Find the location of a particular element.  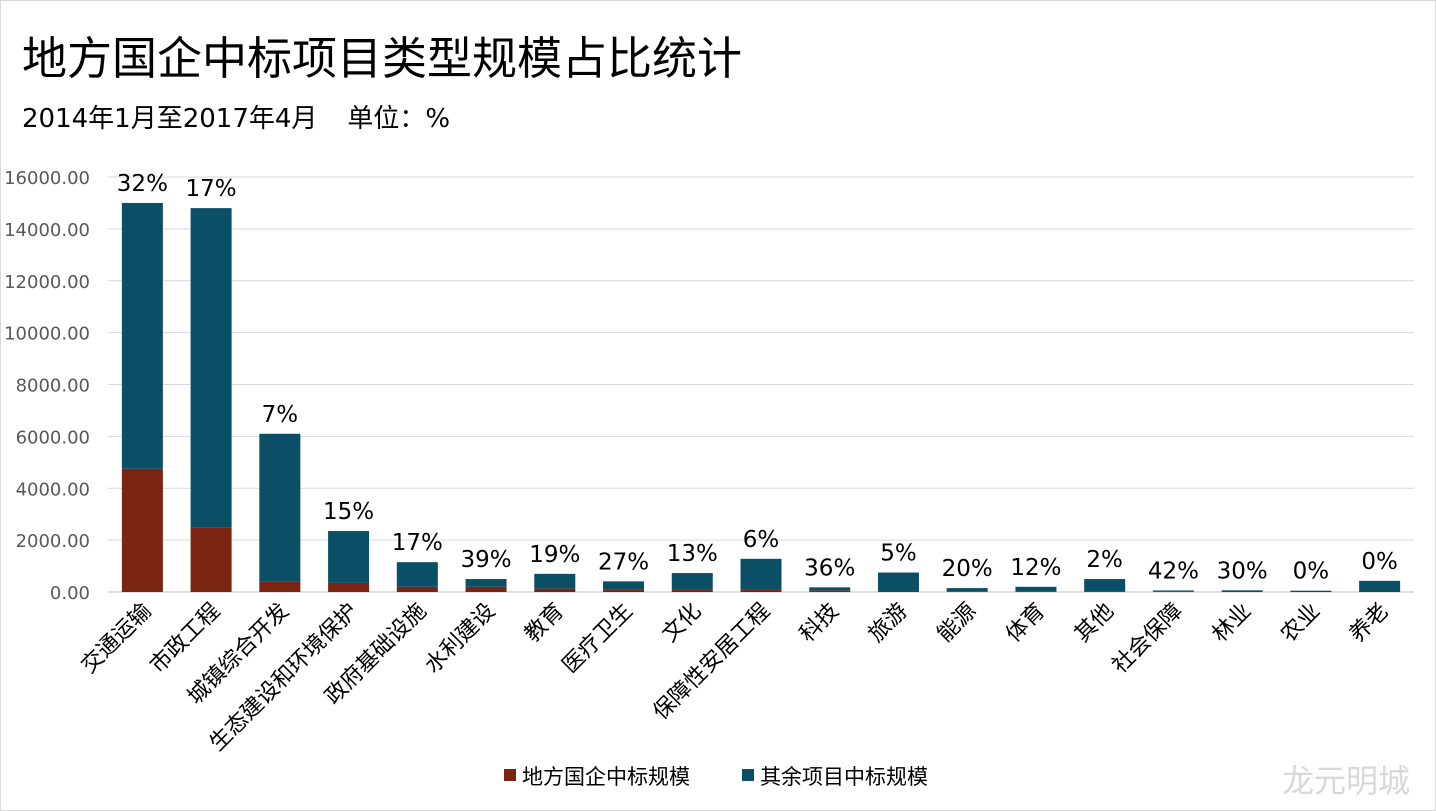

data-label: 20% is located at coordinates (967, 569).